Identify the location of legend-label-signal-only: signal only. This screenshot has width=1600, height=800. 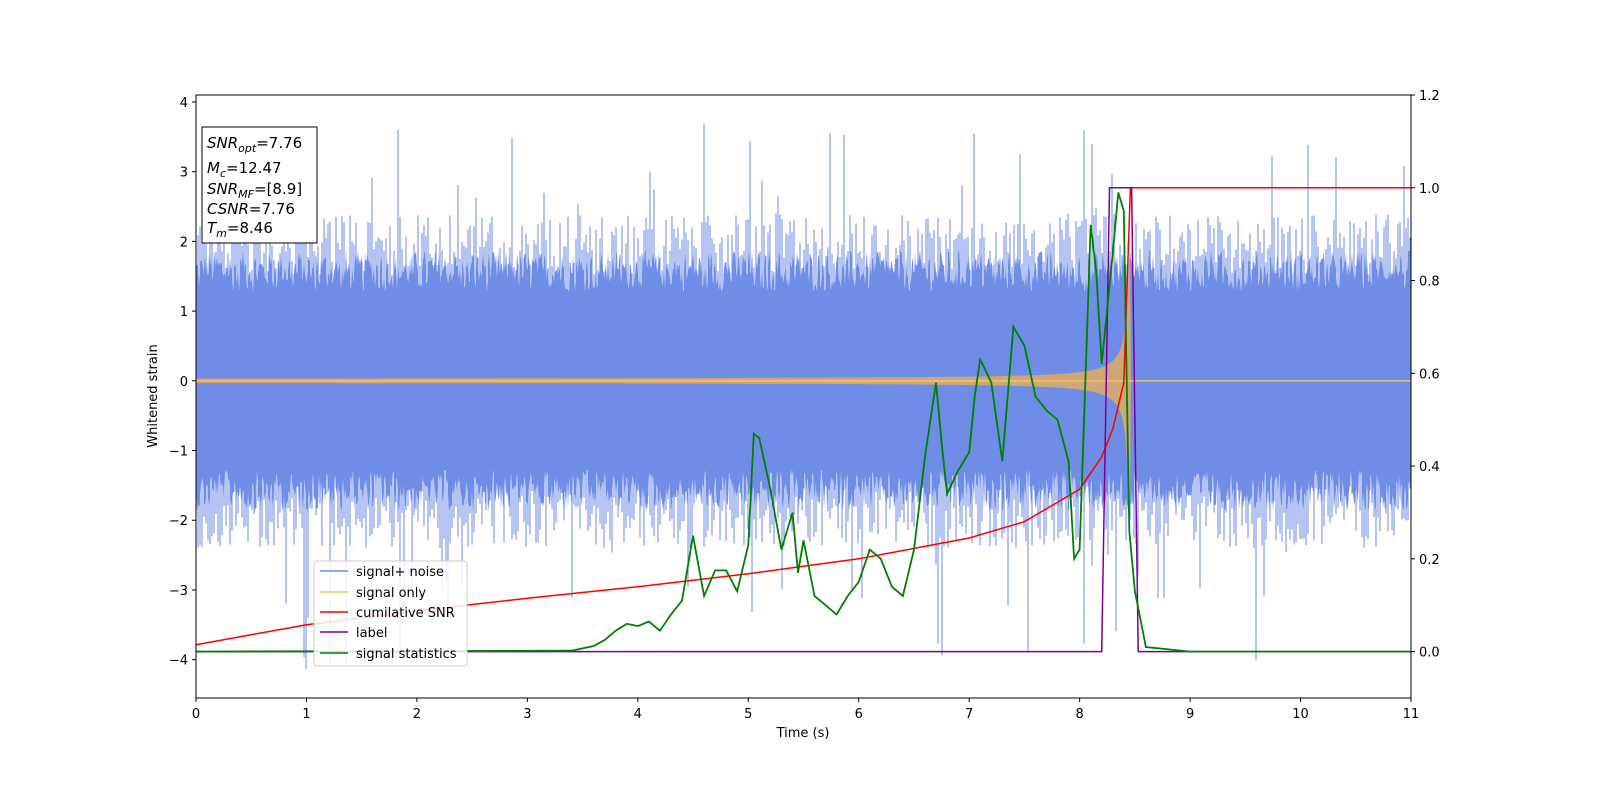
(391, 593).